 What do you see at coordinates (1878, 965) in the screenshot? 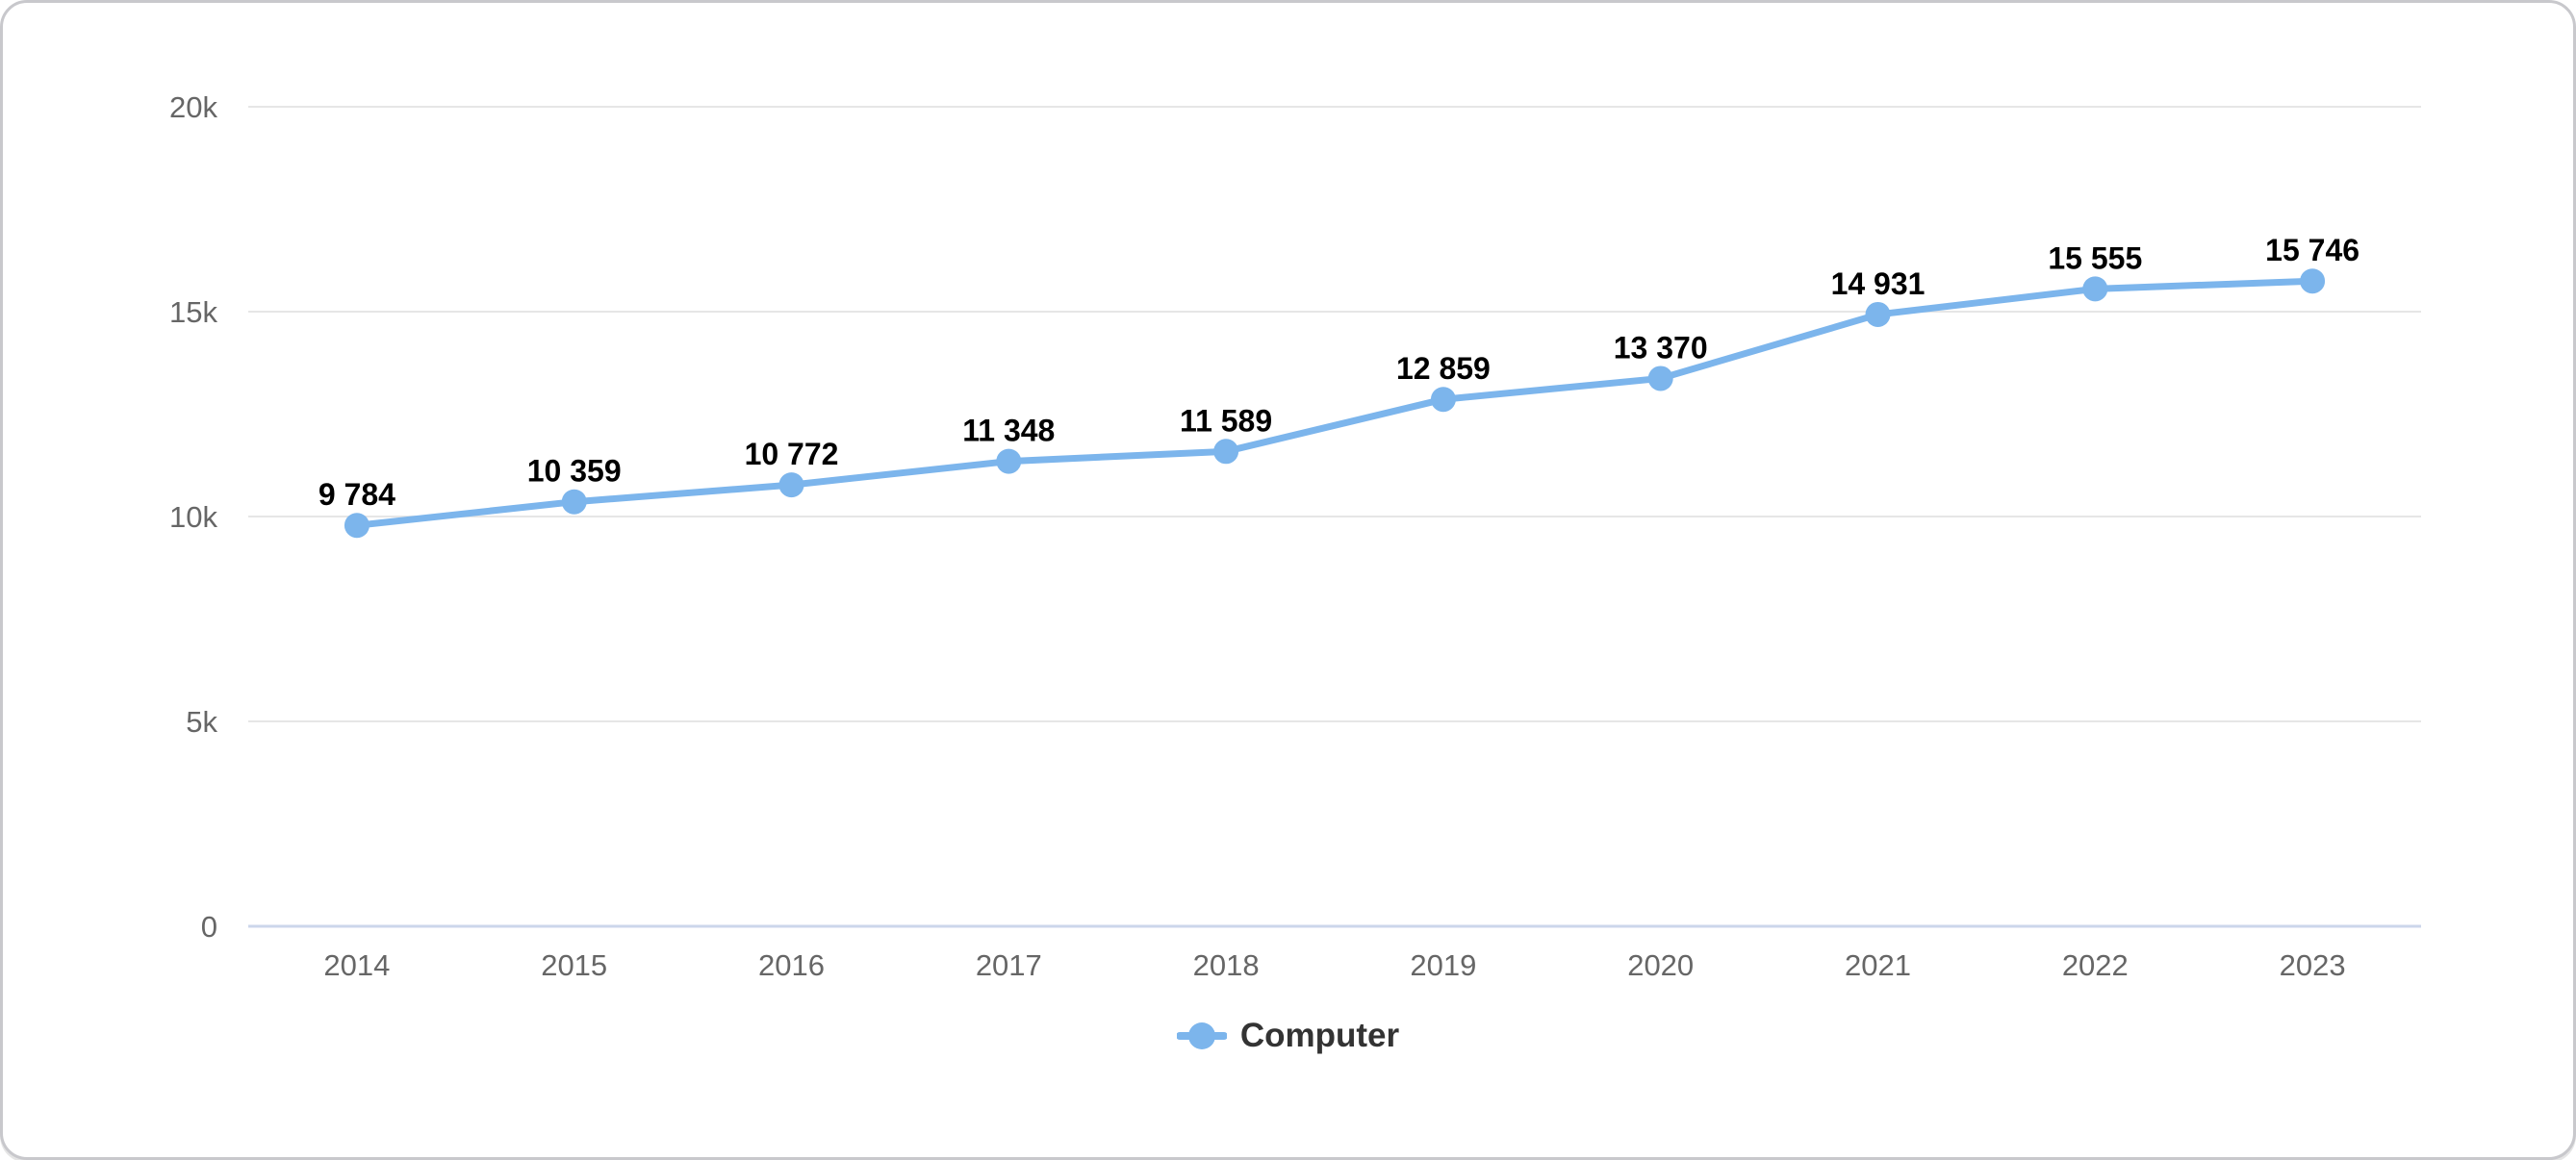
I see `x-tick-label-2021: 2021` at bounding box center [1878, 965].